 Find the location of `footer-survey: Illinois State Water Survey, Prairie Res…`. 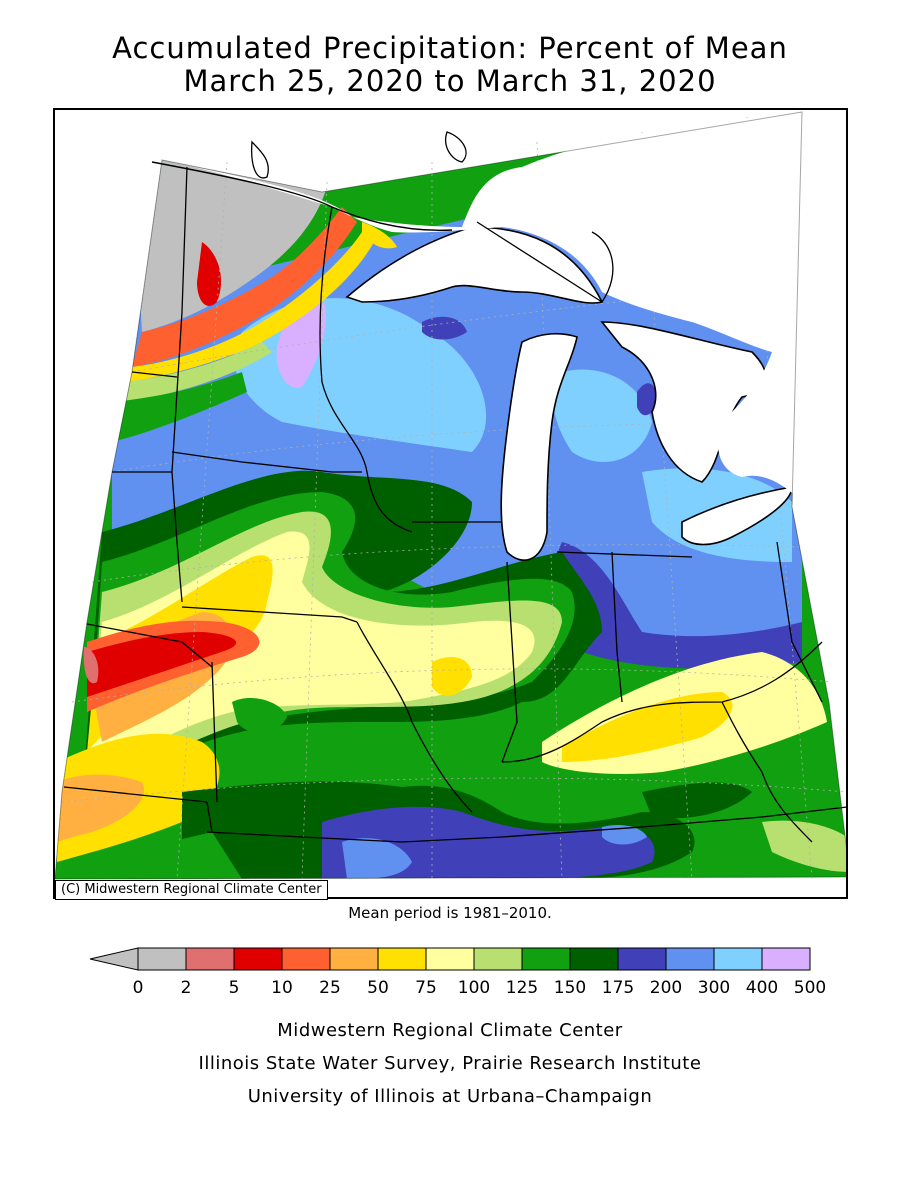

footer-survey: Illinois State Water Survey, Prairie Res… is located at coordinates (450, 1063).